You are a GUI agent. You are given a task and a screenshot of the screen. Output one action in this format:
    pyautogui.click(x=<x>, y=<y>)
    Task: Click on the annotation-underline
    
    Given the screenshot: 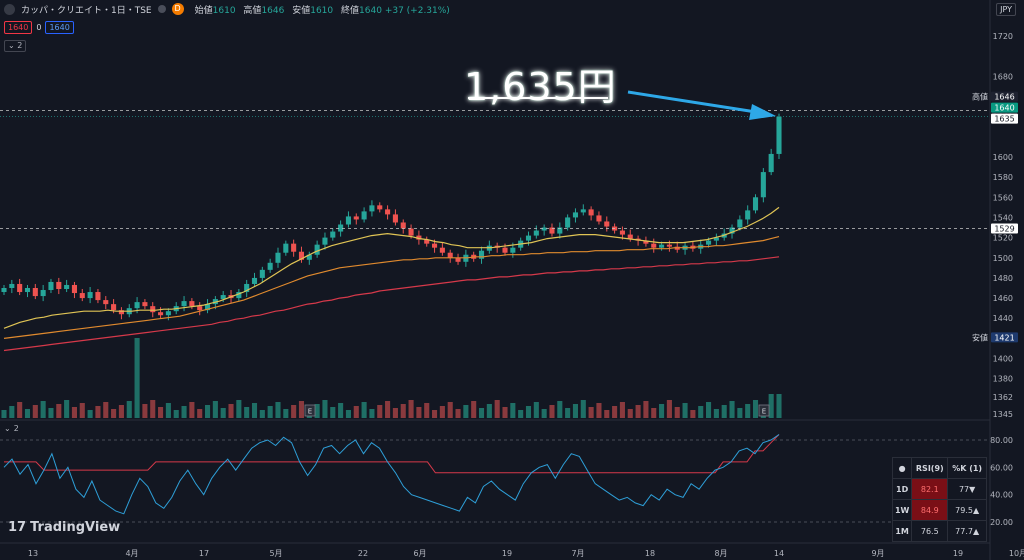 What is the action you would take?
    pyautogui.click(x=538, y=98)
    